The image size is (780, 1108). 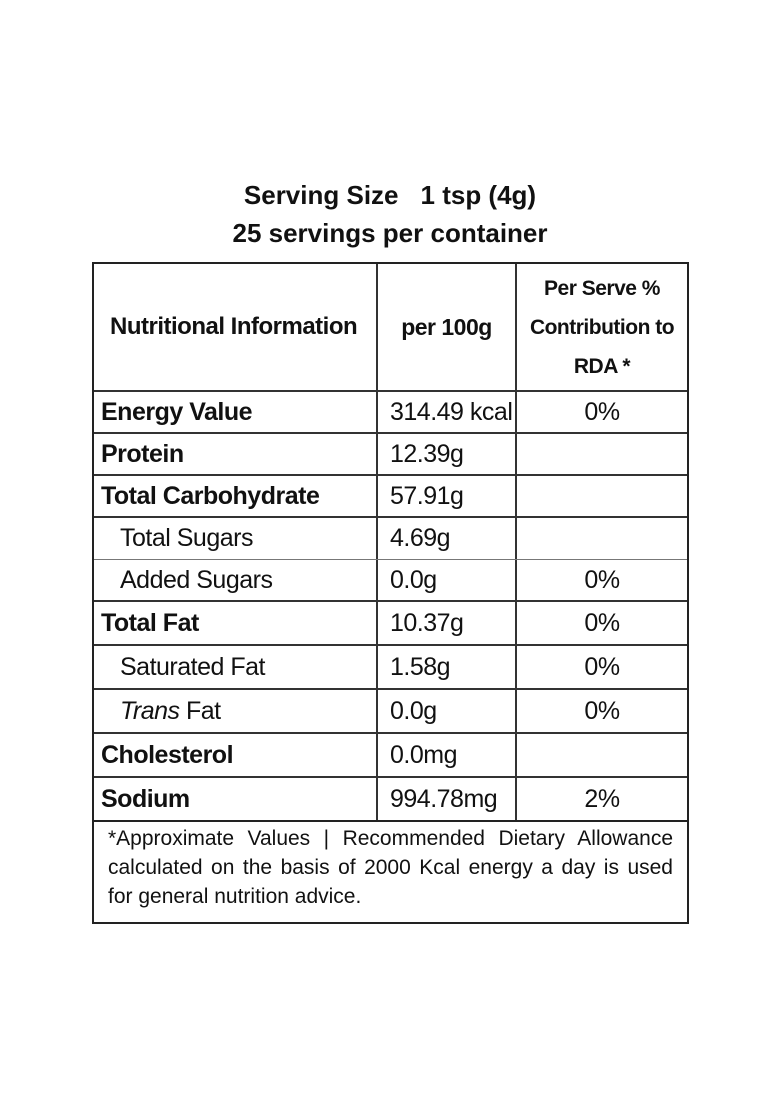 I want to click on row-label: Sodium, so click(x=236, y=799).